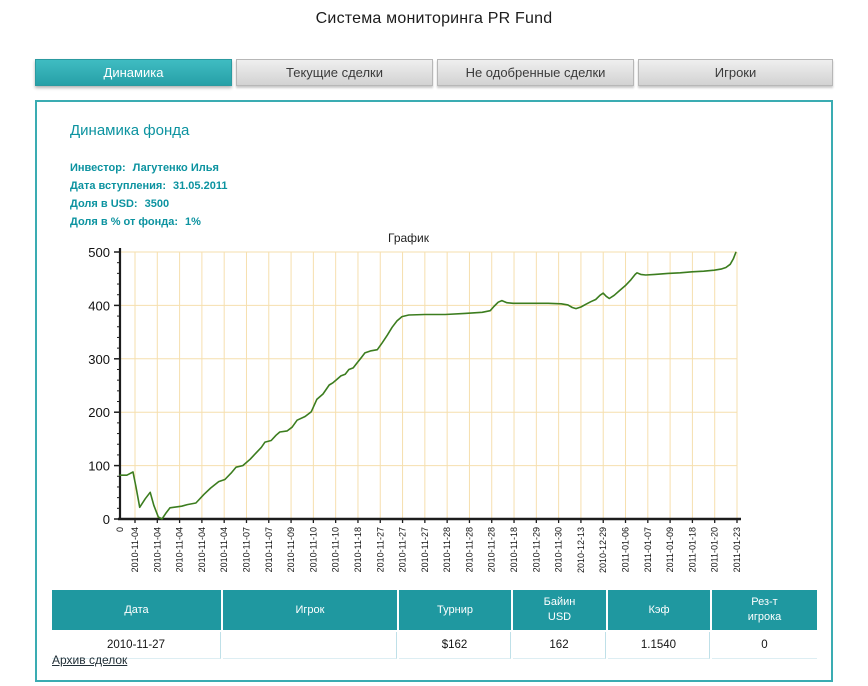 The height and width of the screenshot is (686, 868). What do you see at coordinates (692, 549) in the screenshot?
I see `svg-text: 2011-01-18` at bounding box center [692, 549].